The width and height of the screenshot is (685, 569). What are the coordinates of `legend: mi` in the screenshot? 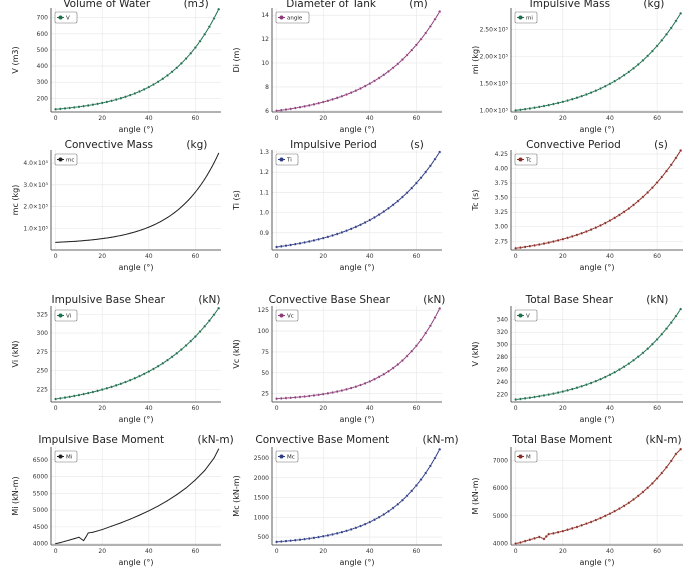 It's located at (526, 17).